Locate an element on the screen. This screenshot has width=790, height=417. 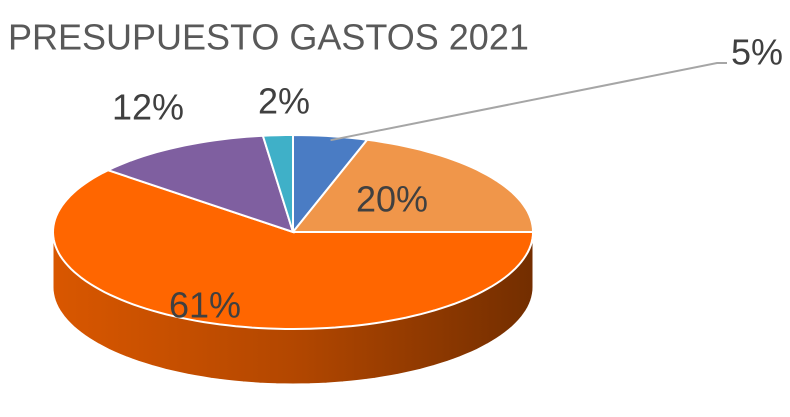
data-label: 61% is located at coordinates (205, 305).